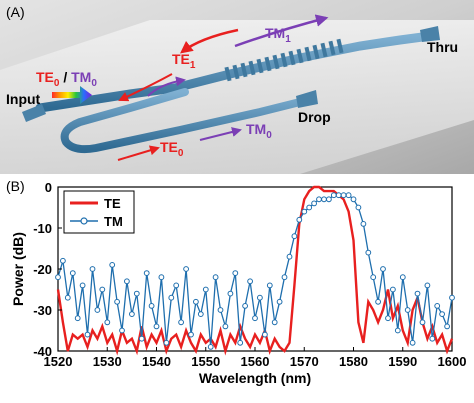  I want to click on te1-label: TE1, so click(184, 61).